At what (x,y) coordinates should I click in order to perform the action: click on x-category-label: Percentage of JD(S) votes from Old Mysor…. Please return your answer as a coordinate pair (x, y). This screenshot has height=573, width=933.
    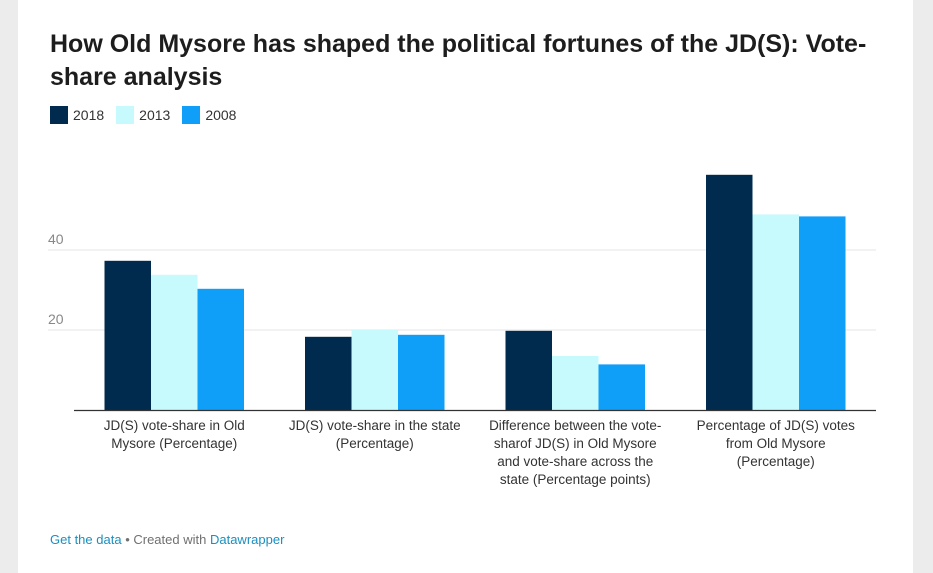
    Looking at the image, I should click on (775, 443).